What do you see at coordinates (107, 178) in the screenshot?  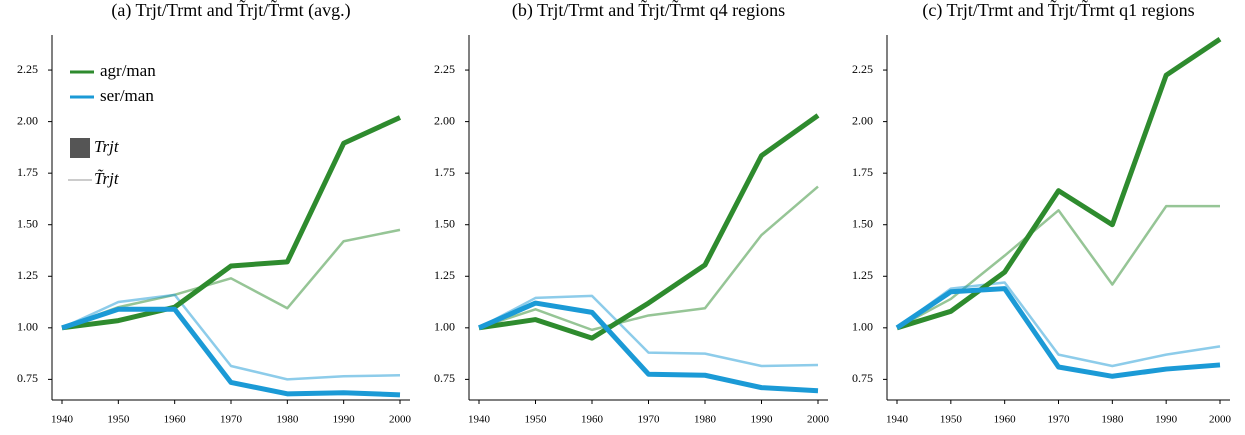 I see `legend-label: T̃rjt` at bounding box center [107, 178].